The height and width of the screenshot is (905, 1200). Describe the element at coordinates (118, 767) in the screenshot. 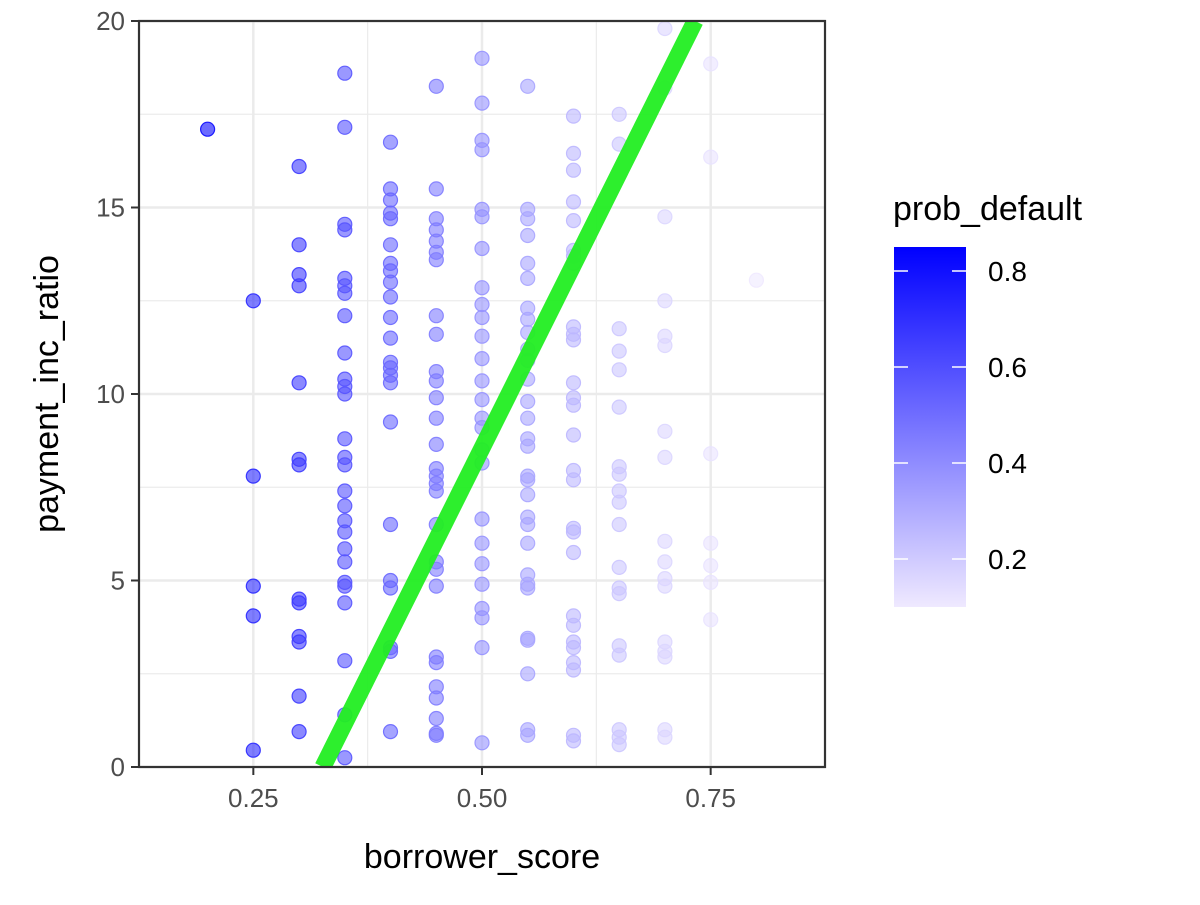

I see `y-tick-label: 0` at that location.